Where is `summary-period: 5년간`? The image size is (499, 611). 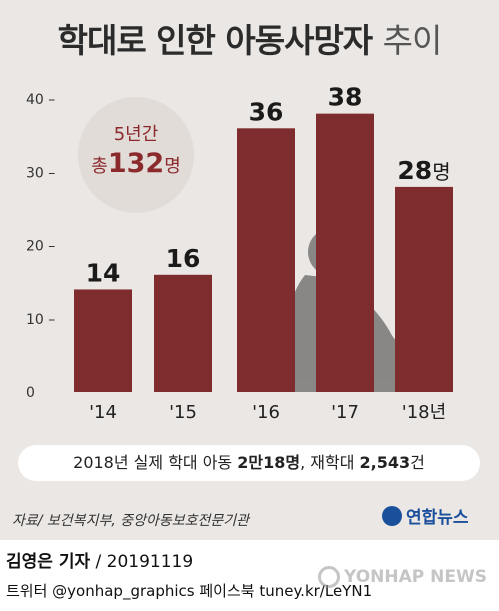
summary-period: 5년간 is located at coordinates (136, 134).